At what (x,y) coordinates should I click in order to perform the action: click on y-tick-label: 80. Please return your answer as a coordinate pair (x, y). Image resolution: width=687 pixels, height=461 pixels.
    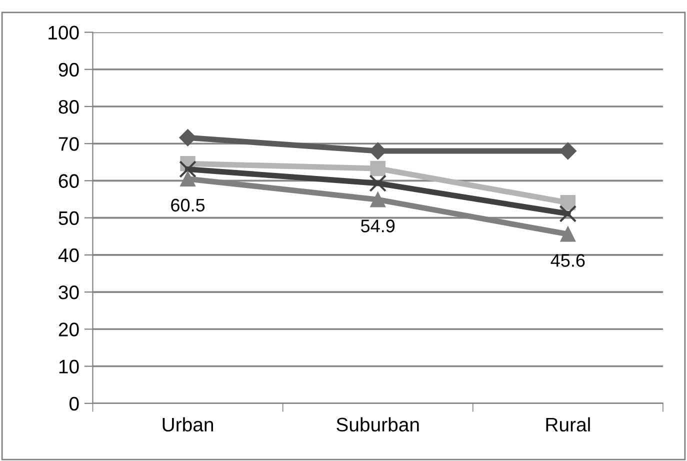
    Looking at the image, I should click on (68, 107).